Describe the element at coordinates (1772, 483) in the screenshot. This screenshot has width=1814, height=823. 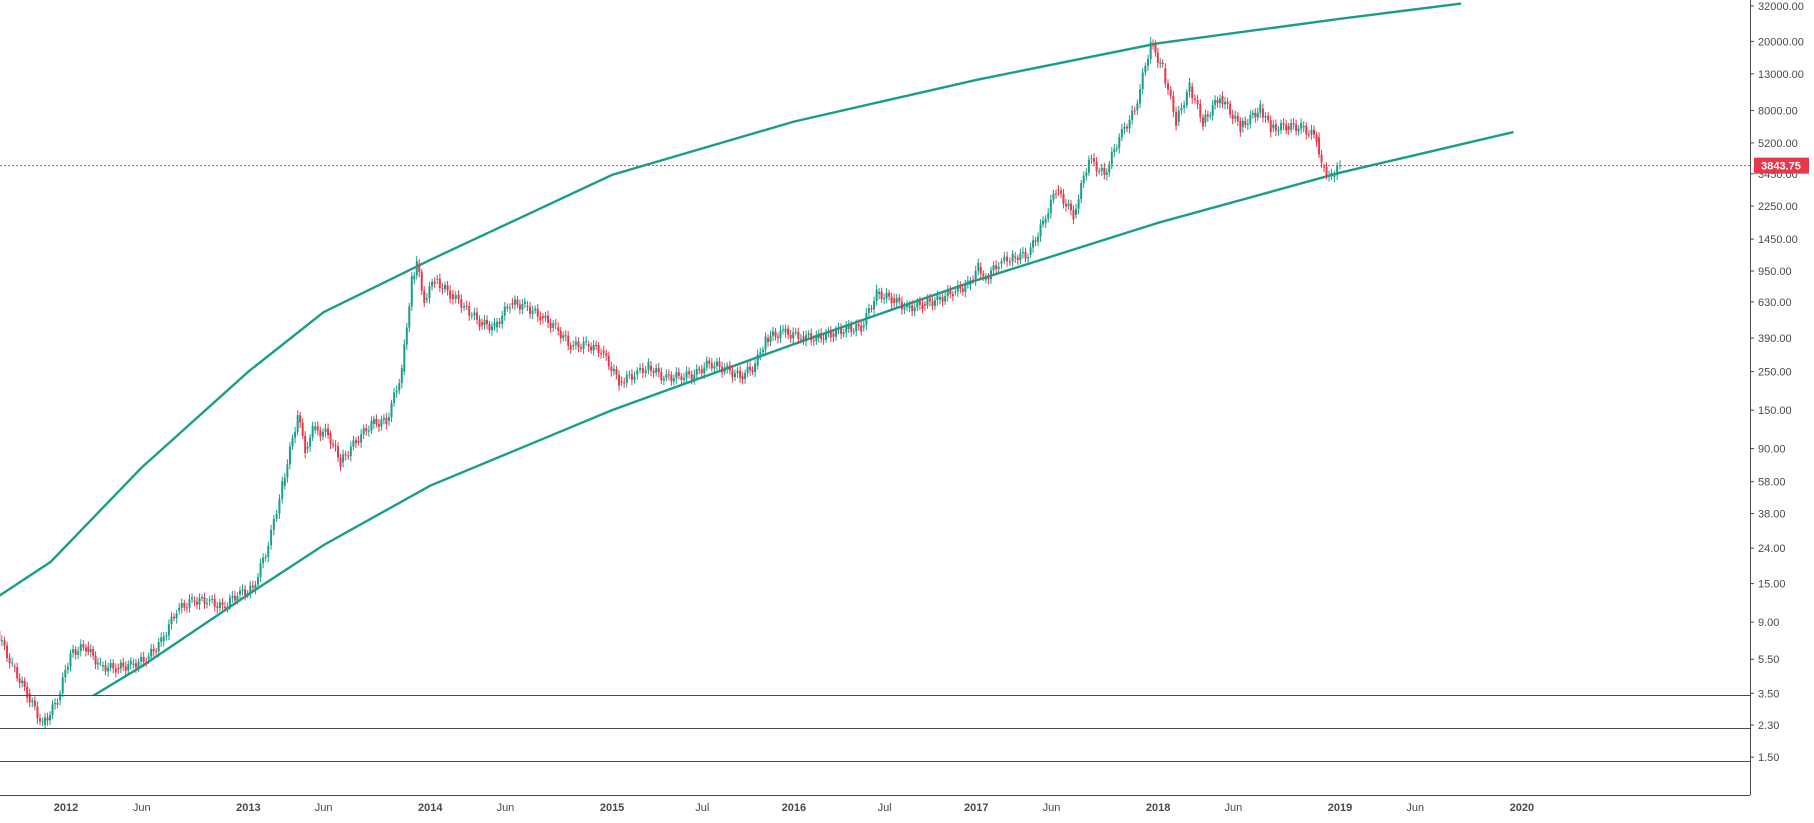
I see `y-tick-label: 58.00` at that location.